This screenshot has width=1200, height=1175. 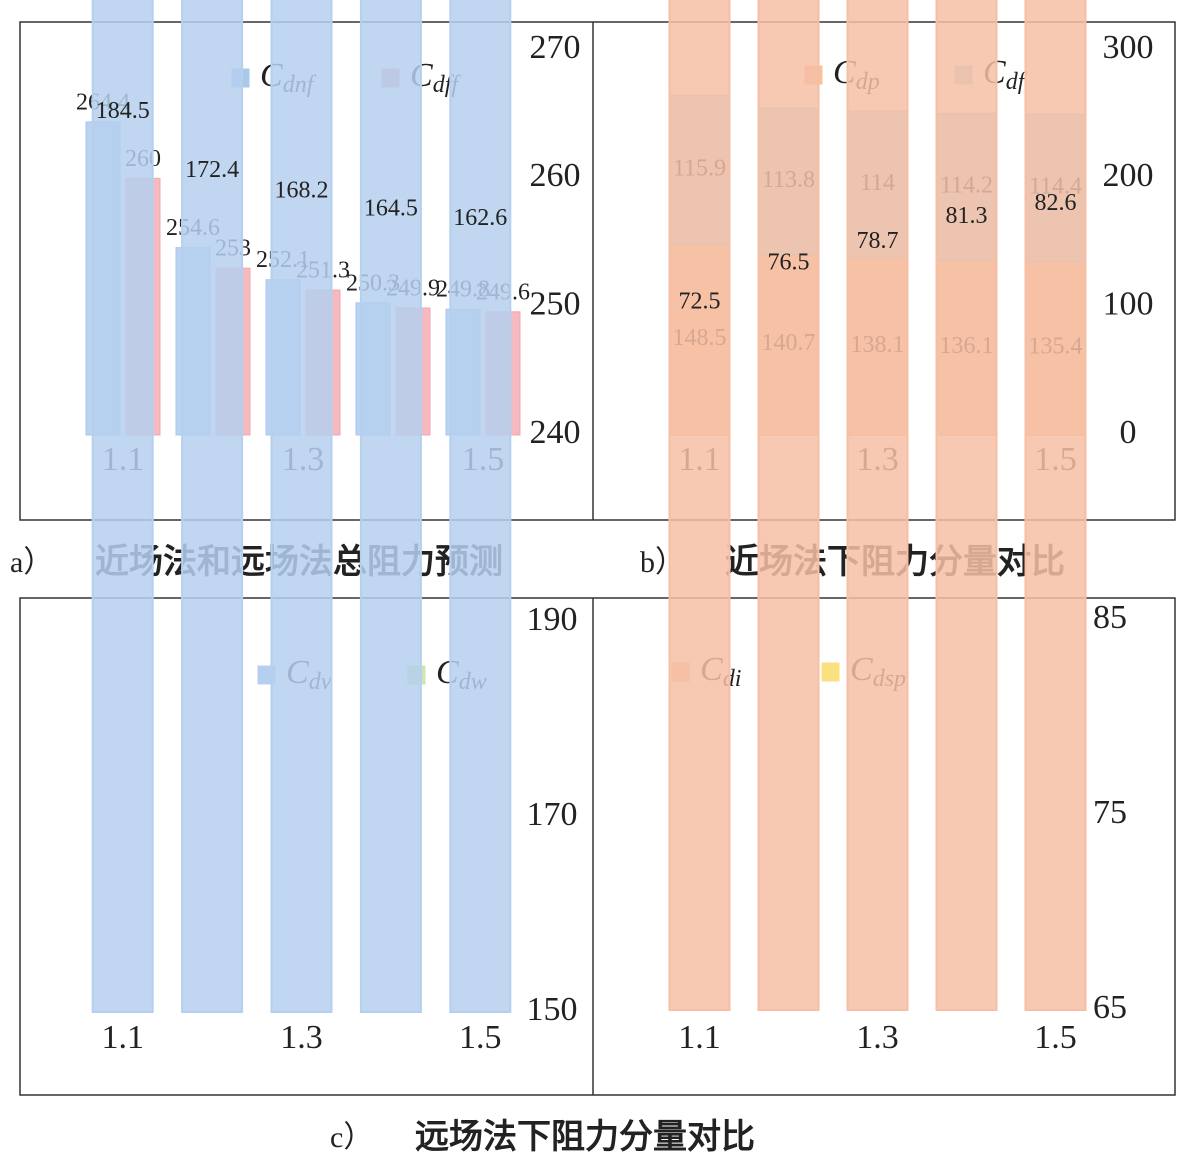 What do you see at coordinates (555, 303) in the screenshot?
I see `y-tick-label: 250` at bounding box center [555, 303].